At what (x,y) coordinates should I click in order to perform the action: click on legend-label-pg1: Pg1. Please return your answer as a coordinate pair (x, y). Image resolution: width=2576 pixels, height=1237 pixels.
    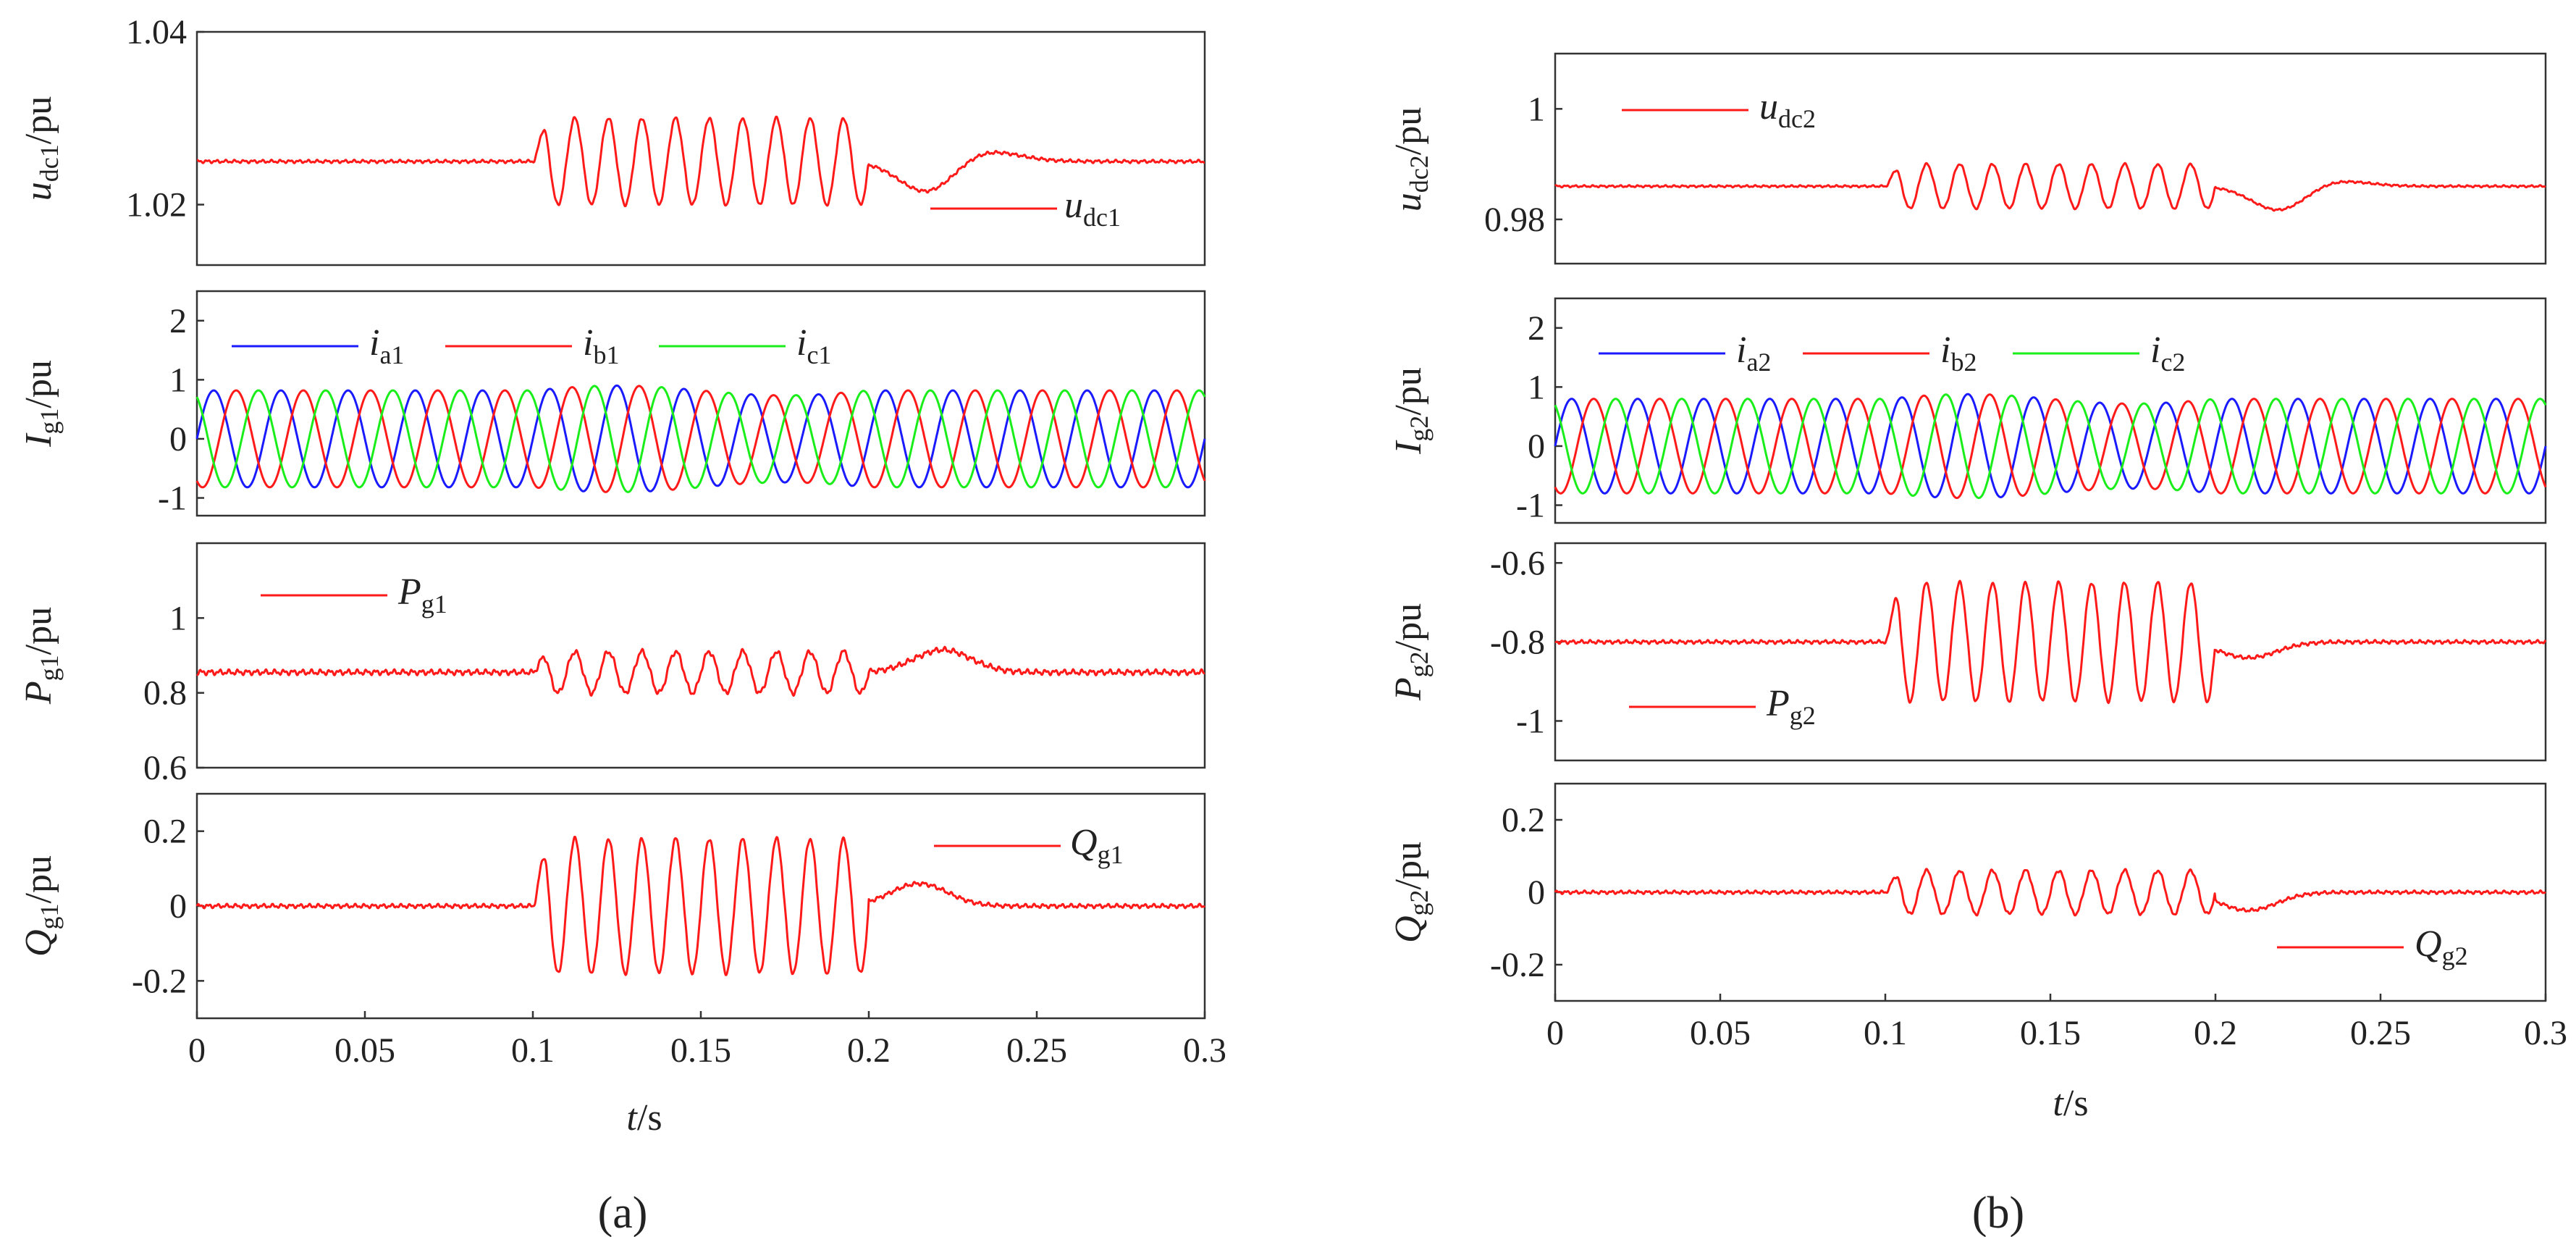
    Looking at the image, I should click on (422, 594).